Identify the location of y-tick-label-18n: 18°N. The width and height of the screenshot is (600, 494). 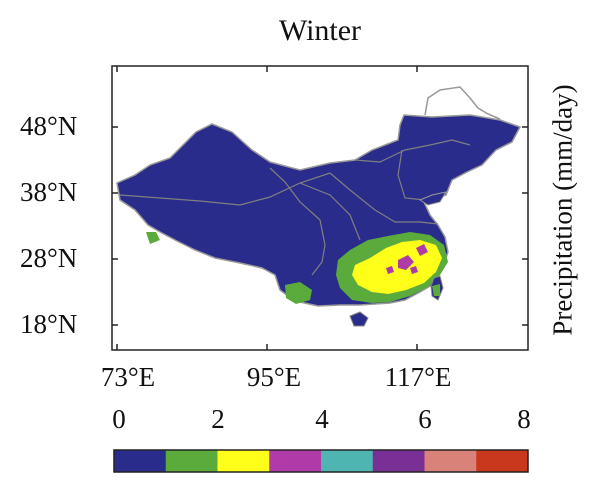
(49, 324).